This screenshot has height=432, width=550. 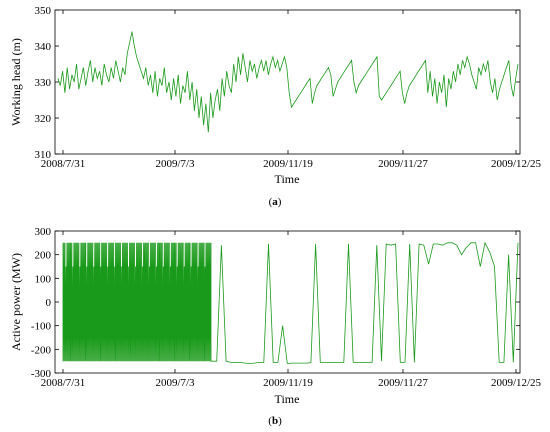 I want to click on panel-b-y-tick-label: -300, so click(x=41, y=374).